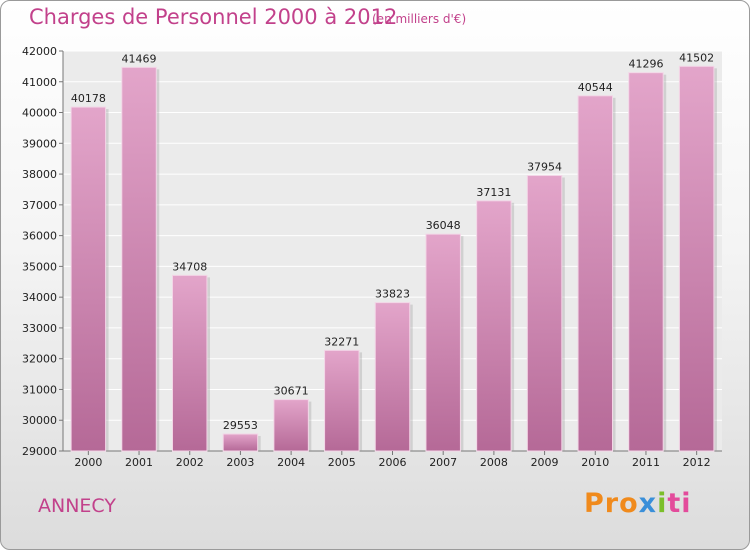 This screenshot has height=550, width=750. What do you see at coordinates (39, 451) in the screenshot?
I see `y-tick-label: 29000` at bounding box center [39, 451].